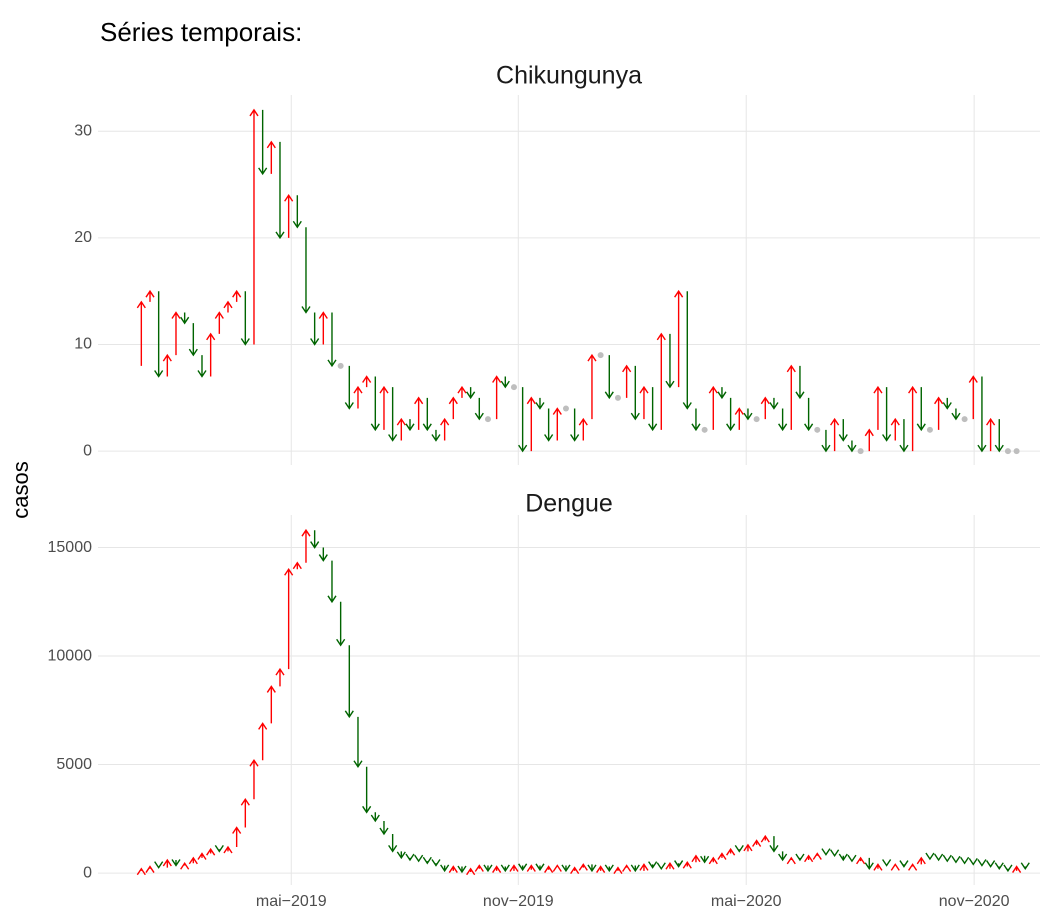 The height and width of the screenshot is (913, 1055). What do you see at coordinates (746, 901) in the screenshot?
I see `x-tick-label: mai−2020` at bounding box center [746, 901].